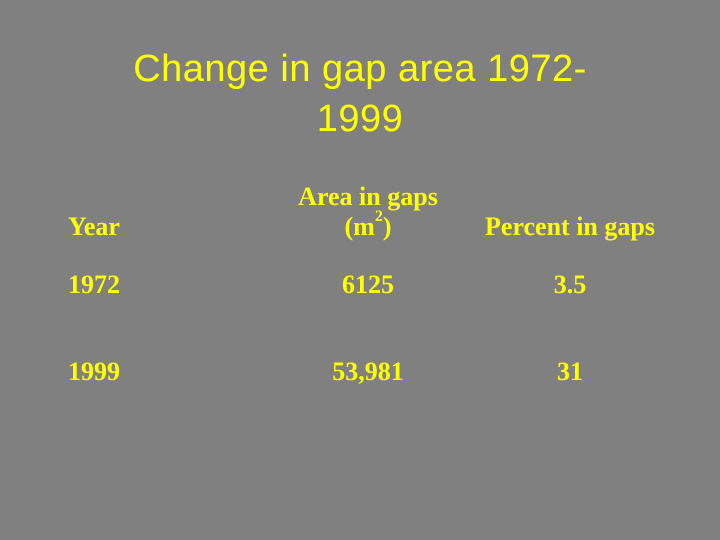 The width and height of the screenshot is (720, 540). Describe the element at coordinates (368, 284) in the screenshot. I see `row-1972-area: 6125` at that location.